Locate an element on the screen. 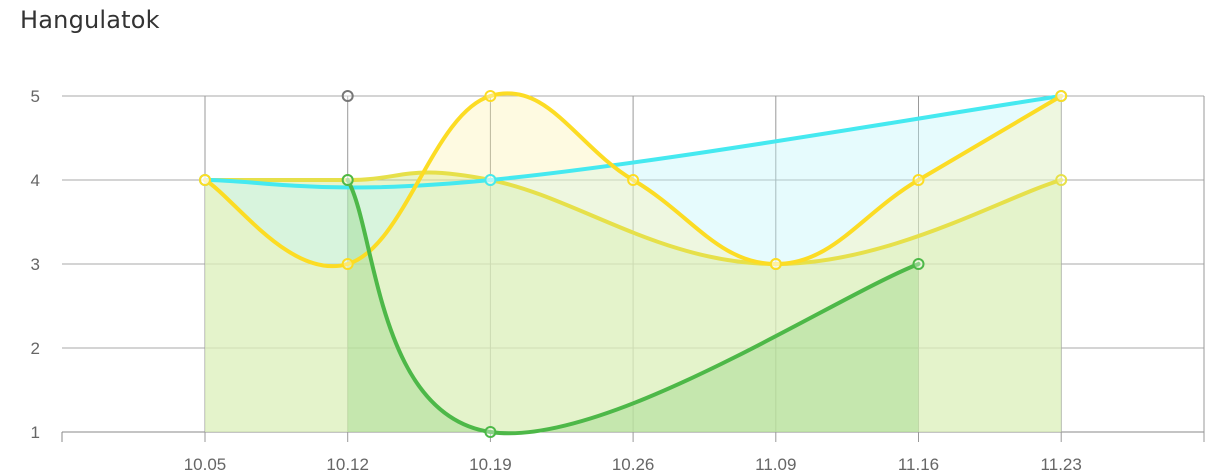 The height and width of the screenshot is (476, 1210). y-tick-label: 4 is located at coordinates (35, 180).